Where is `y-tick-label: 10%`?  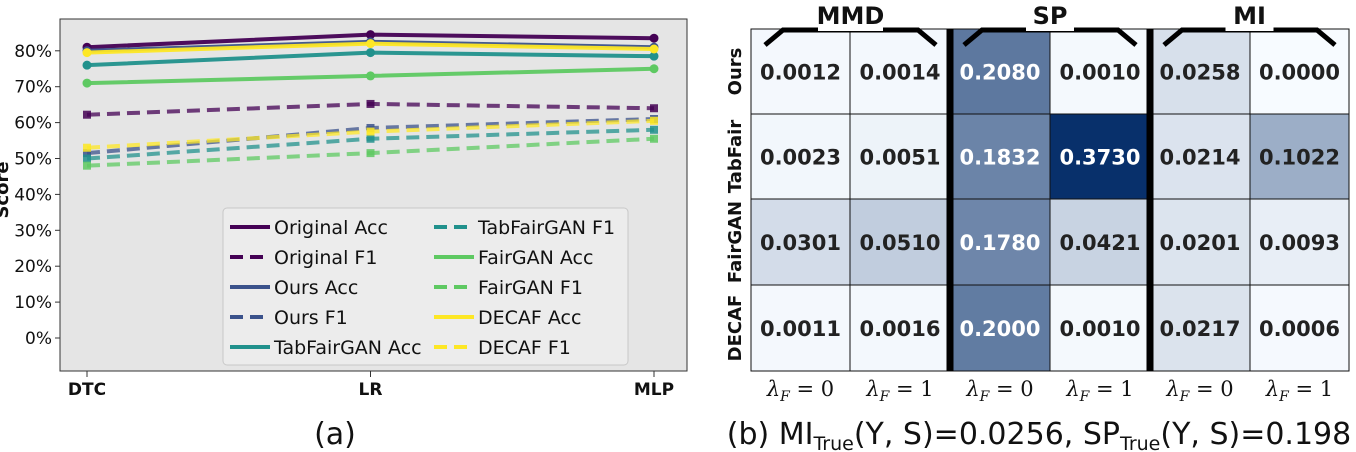
y-tick-label: 10% is located at coordinates (33, 303).